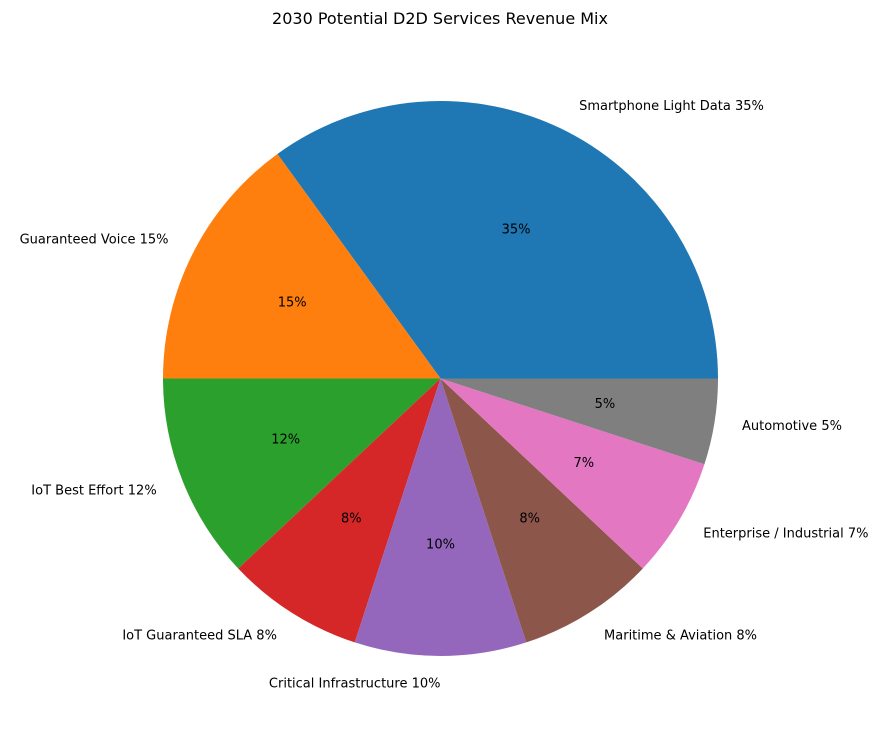 The image size is (889, 735). I want to click on slice-percent-label: 10%, so click(440, 545).